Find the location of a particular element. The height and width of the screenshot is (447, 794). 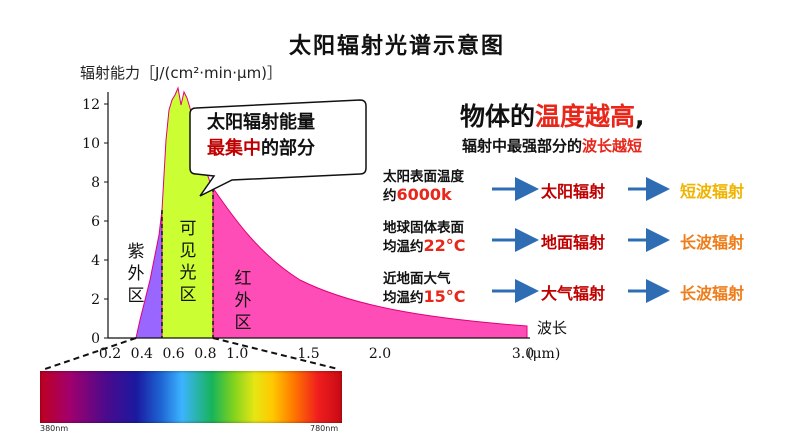

visible-region-label: 见 is located at coordinates (188, 251).